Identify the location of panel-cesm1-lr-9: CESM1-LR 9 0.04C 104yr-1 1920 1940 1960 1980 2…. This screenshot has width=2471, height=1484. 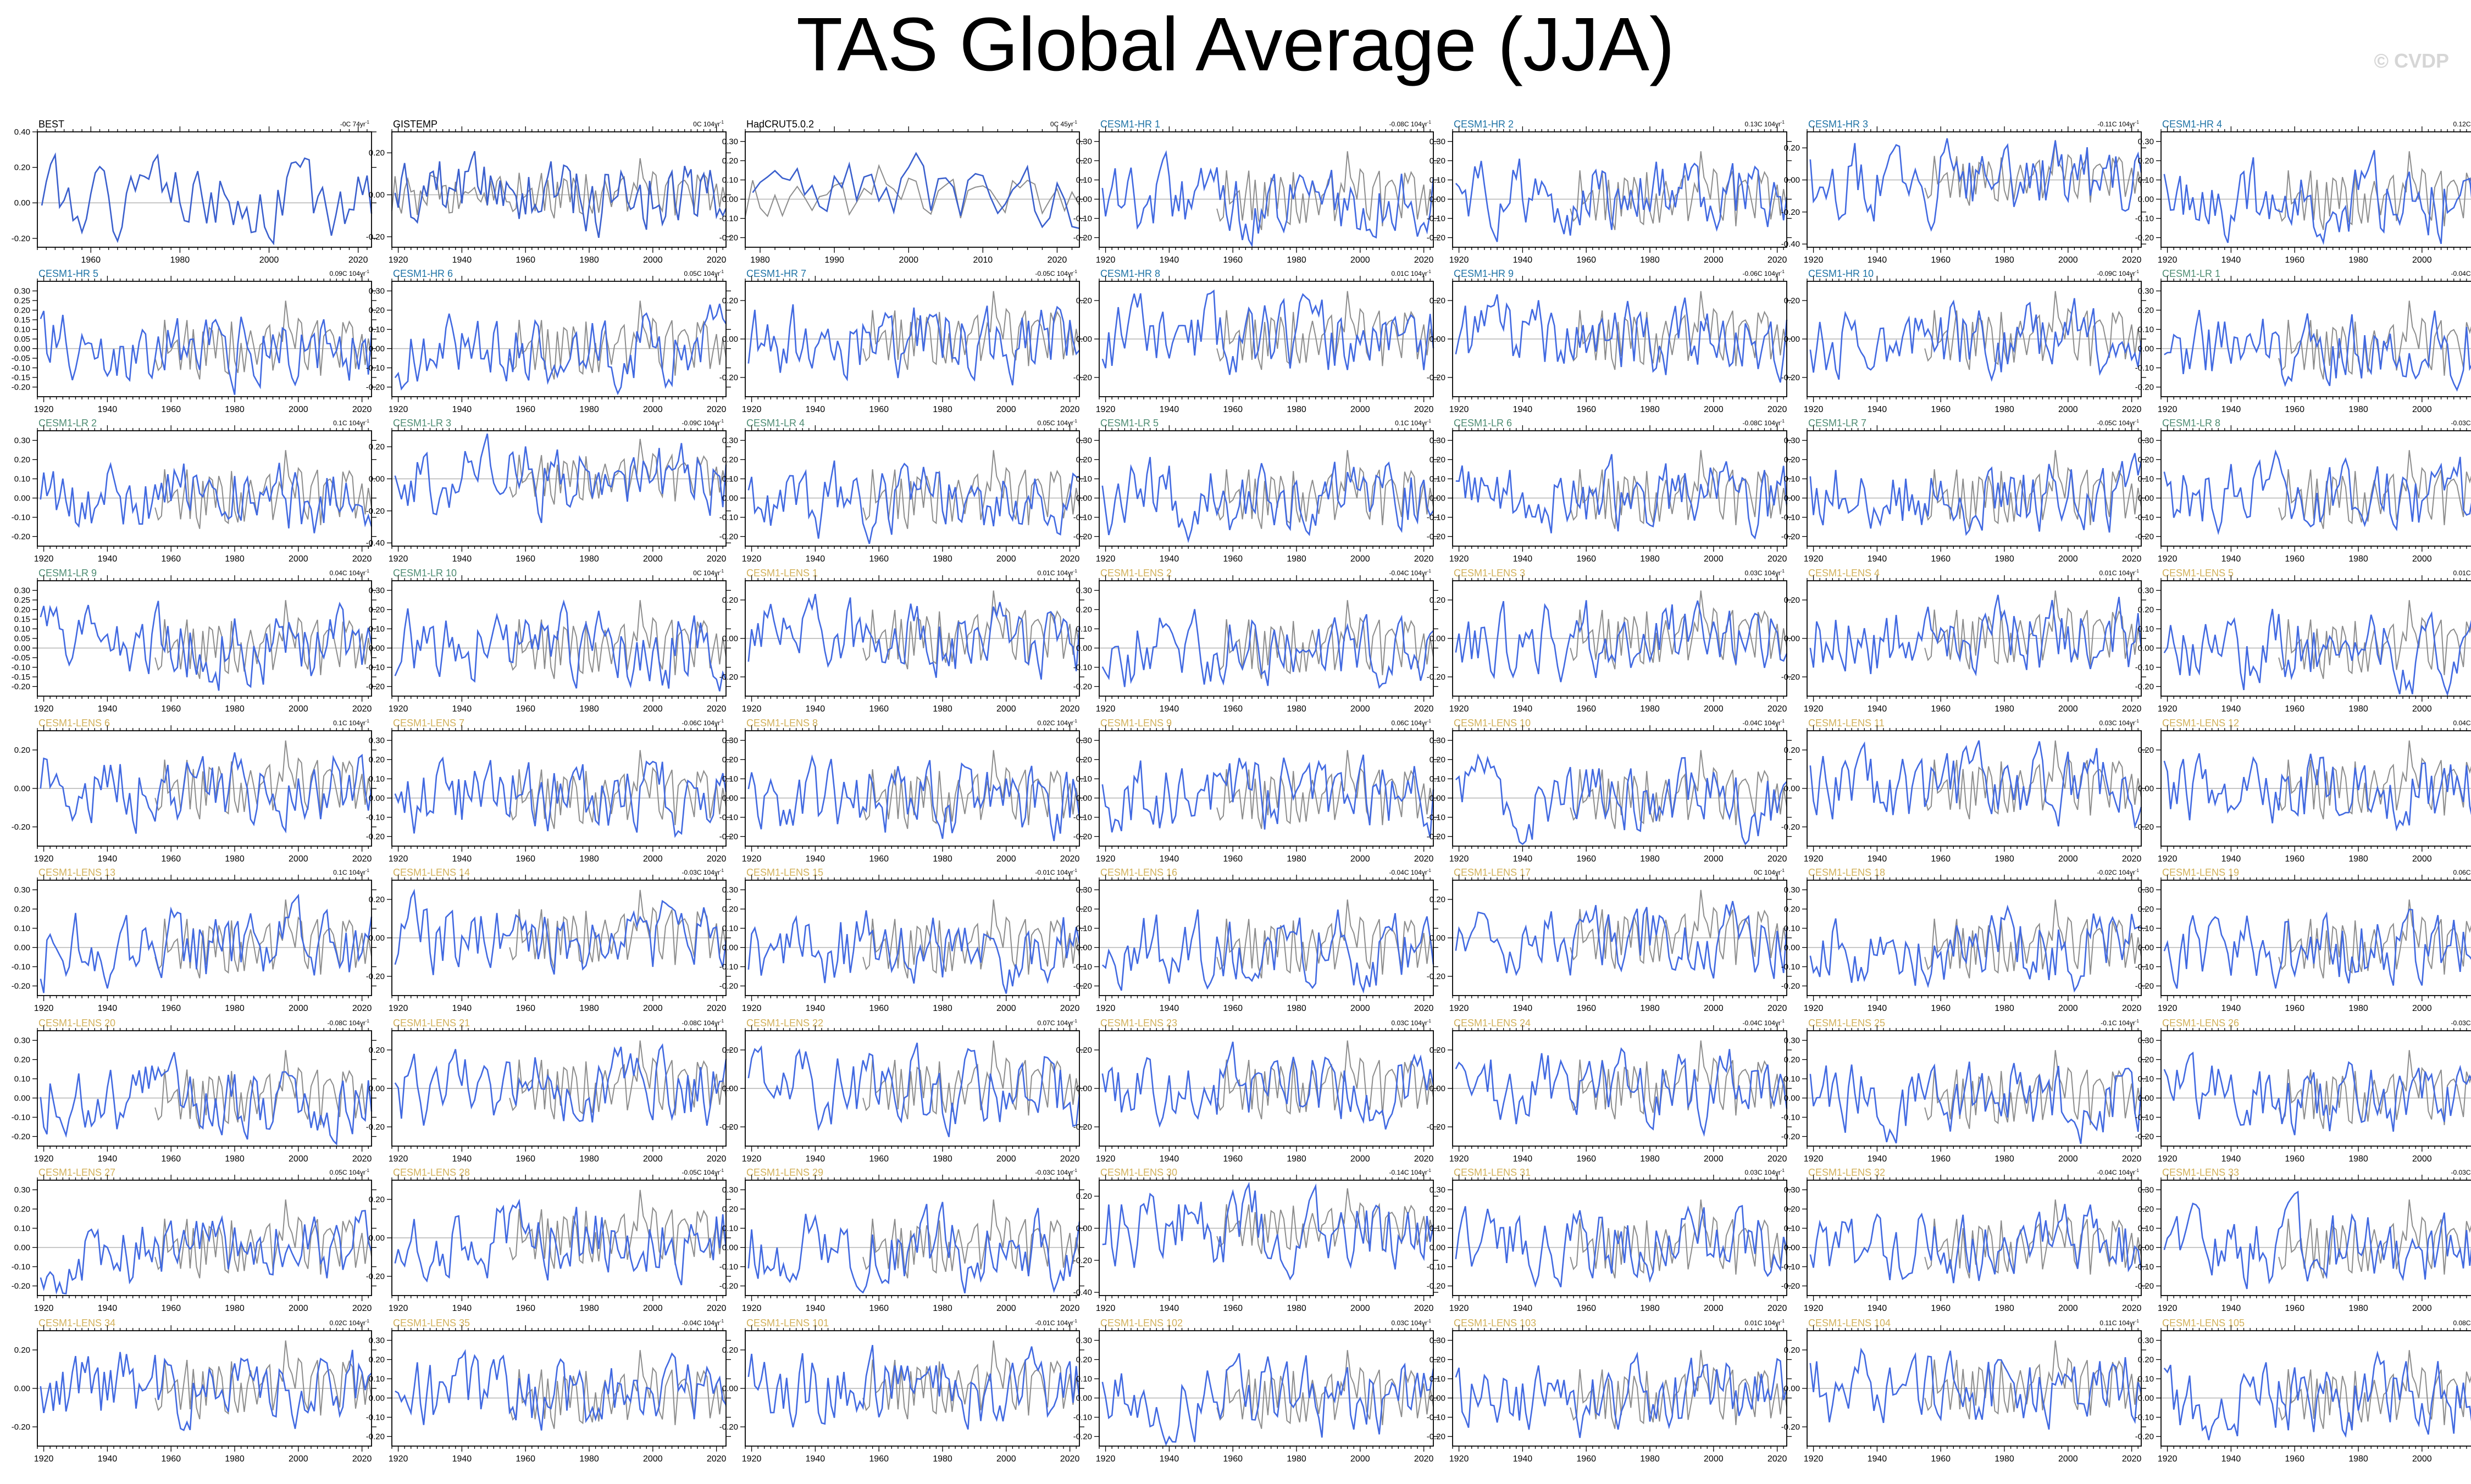
(194, 641).